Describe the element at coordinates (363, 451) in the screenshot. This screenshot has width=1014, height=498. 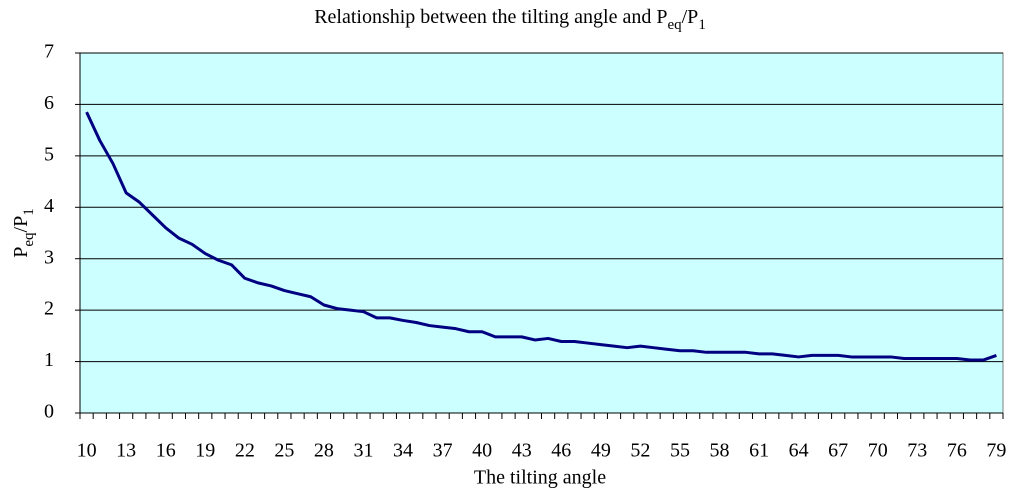
I see `x-tick-label: 31` at that location.